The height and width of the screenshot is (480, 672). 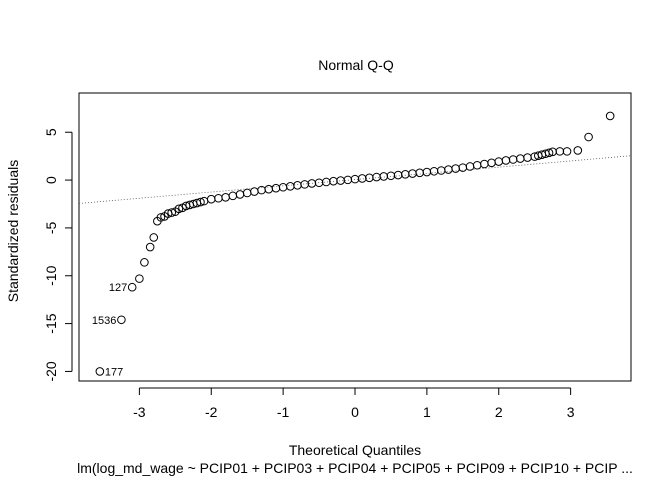 What do you see at coordinates (139, 412) in the screenshot?
I see `x-tick-label: -3` at bounding box center [139, 412].